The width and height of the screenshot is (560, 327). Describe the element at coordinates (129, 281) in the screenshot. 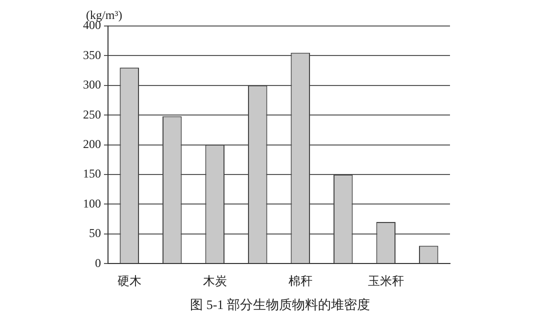

I see `x-tick-label: 硬木` at that location.